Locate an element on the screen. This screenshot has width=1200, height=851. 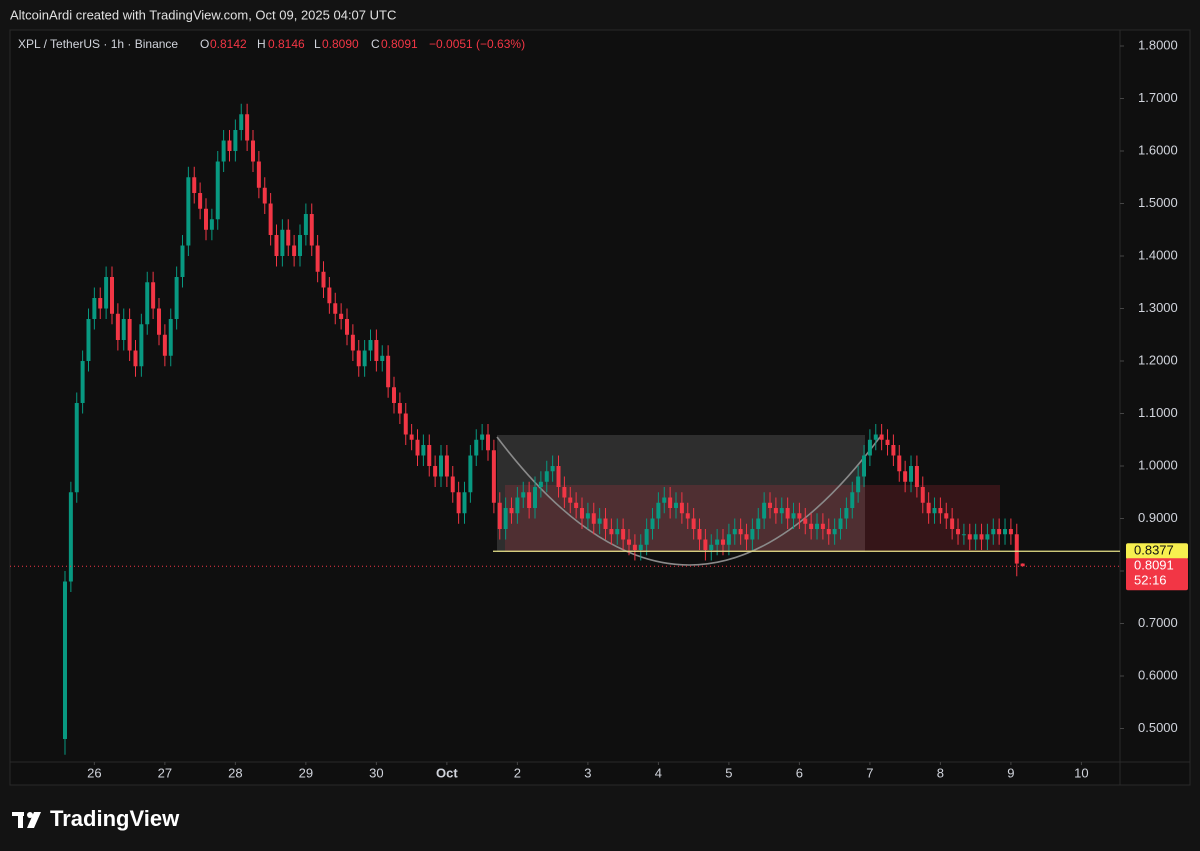
countdown: 52:16 is located at coordinates (1150, 580).